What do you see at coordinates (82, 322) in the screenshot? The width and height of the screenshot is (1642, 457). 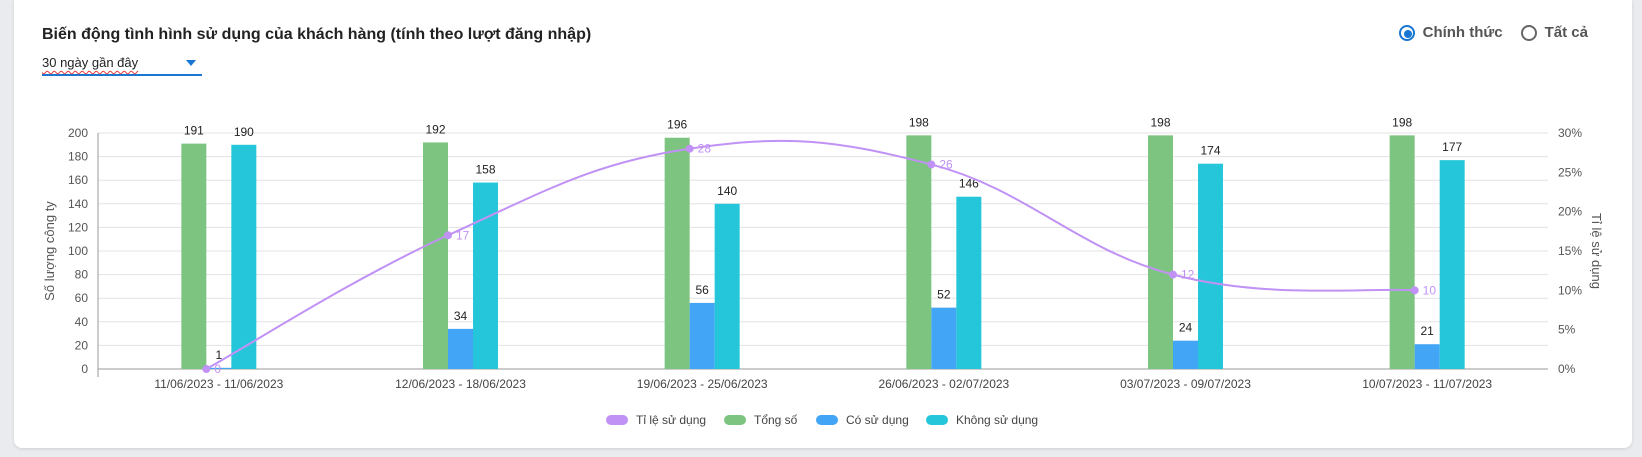 I see `y-tick-label: 40` at bounding box center [82, 322].